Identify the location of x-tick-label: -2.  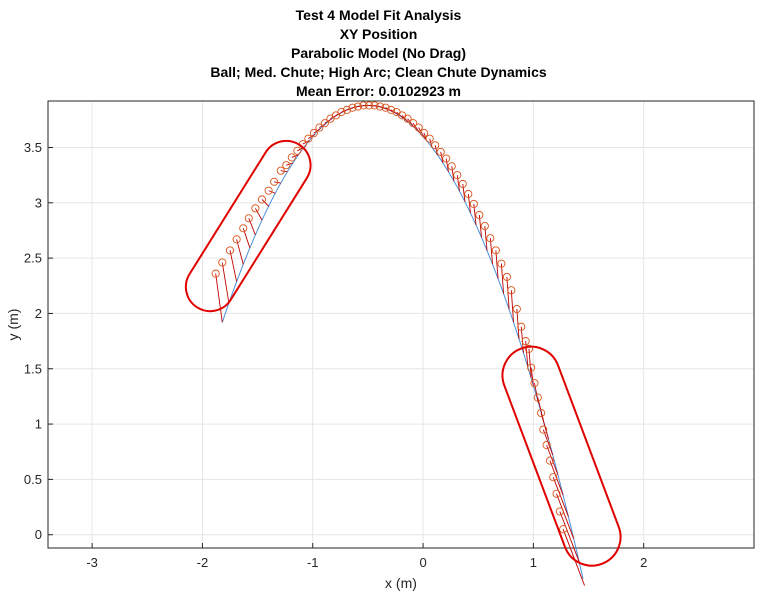
(203, 562).